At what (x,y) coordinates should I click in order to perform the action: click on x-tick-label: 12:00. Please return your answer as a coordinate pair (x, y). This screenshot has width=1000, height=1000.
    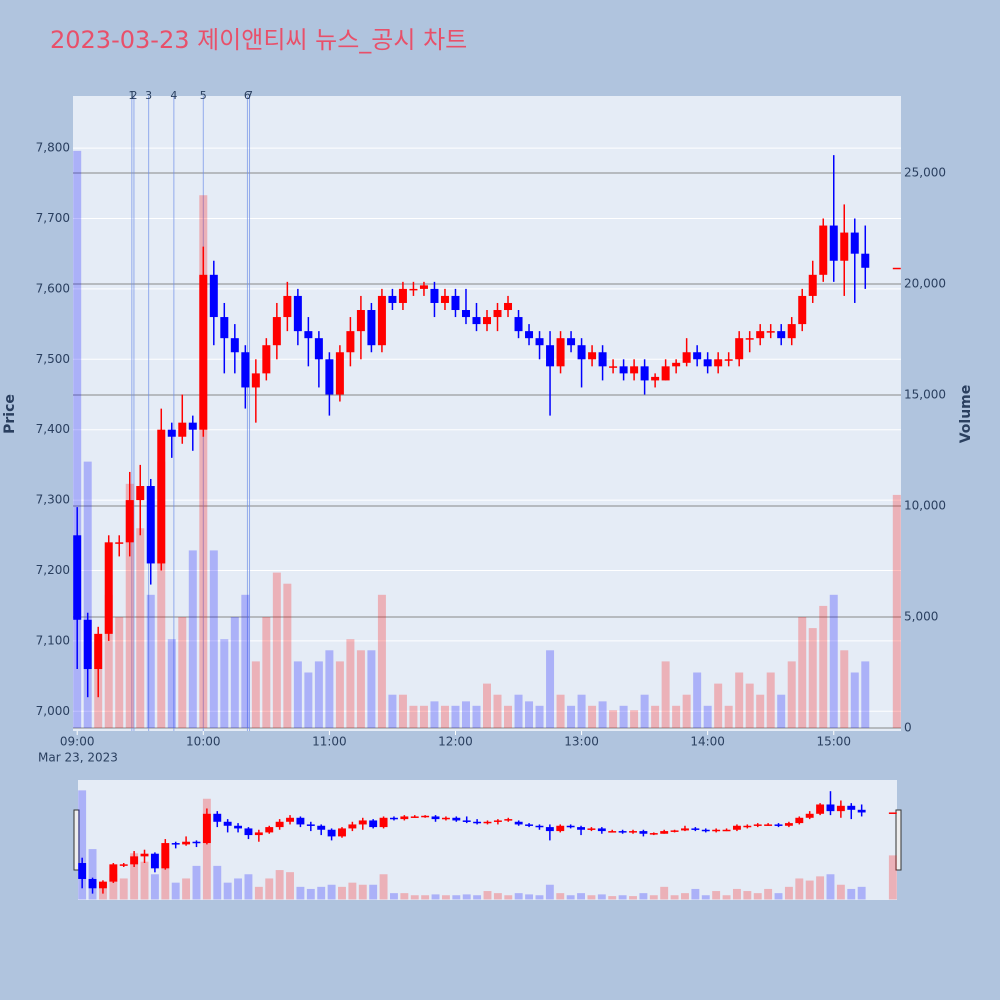
    Looking at the image, I should click on (455, 742).